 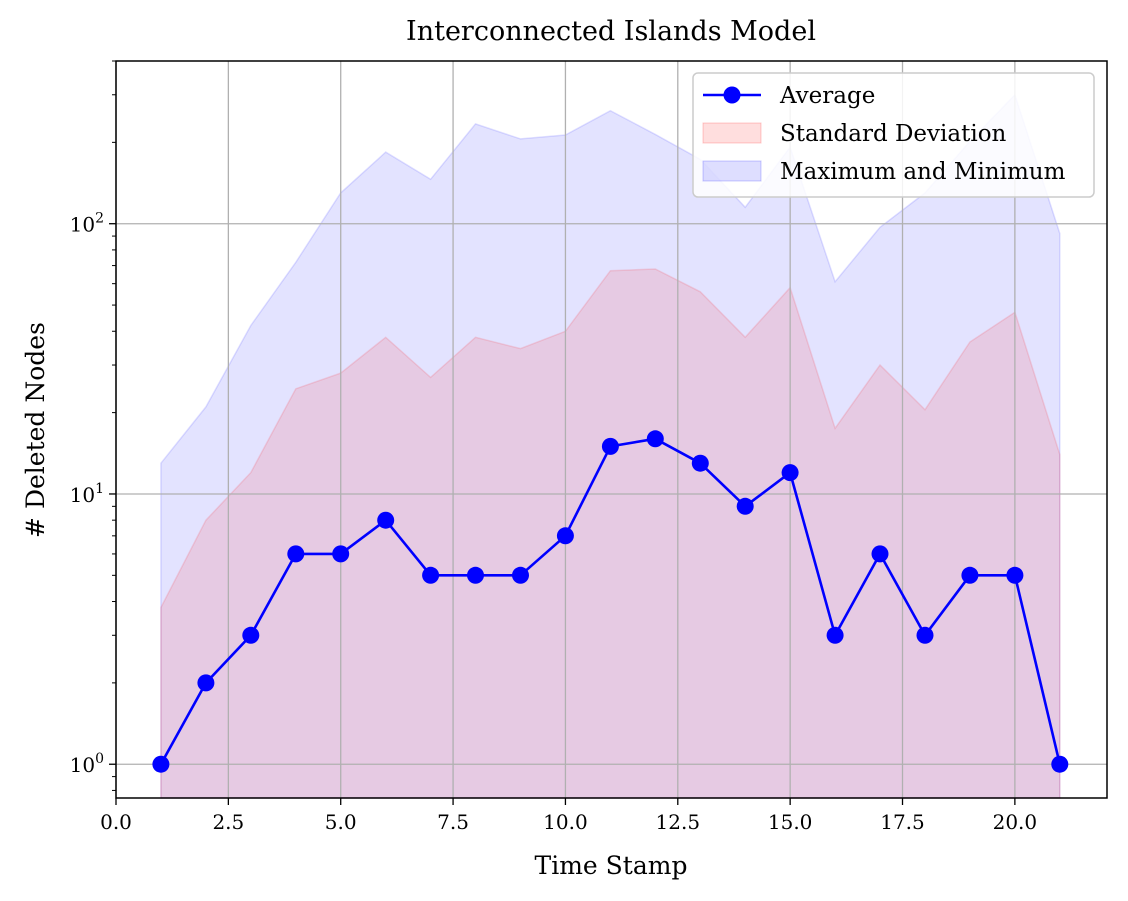 I want to click on legend-label: Standard Deviation, so click(x=893, y=134).